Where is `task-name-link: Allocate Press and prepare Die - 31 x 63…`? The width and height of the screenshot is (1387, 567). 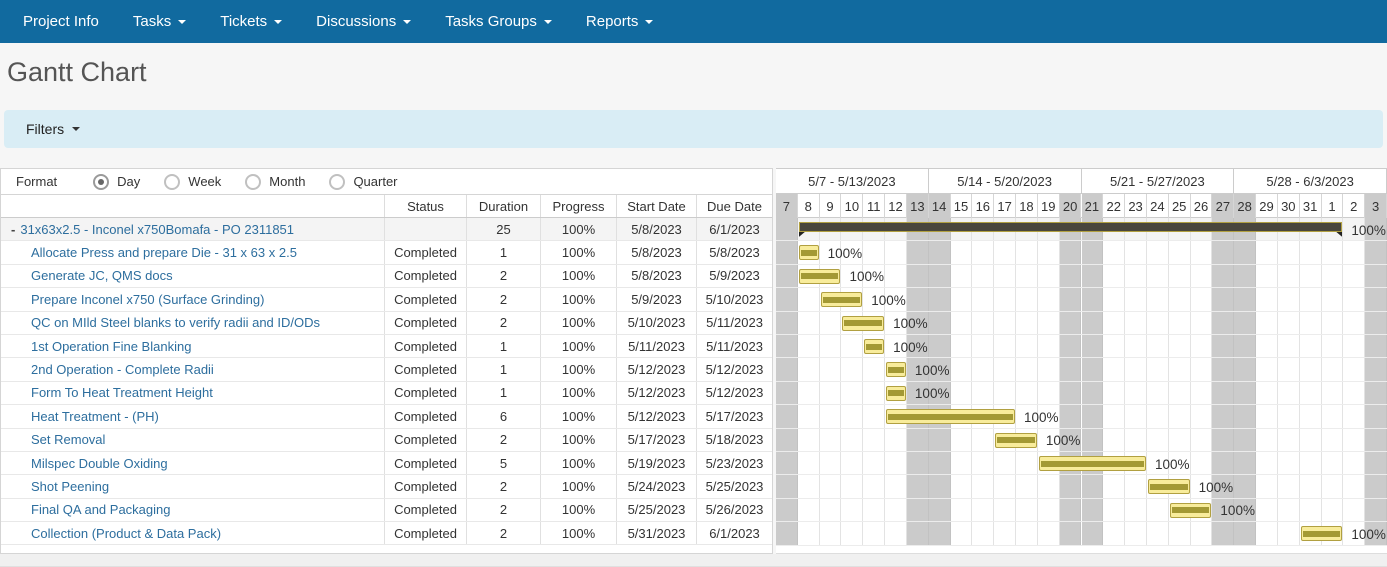 task-name-link: Allocate Press and prepare Die - 31 x 63… is located at coordinates (164, 253).